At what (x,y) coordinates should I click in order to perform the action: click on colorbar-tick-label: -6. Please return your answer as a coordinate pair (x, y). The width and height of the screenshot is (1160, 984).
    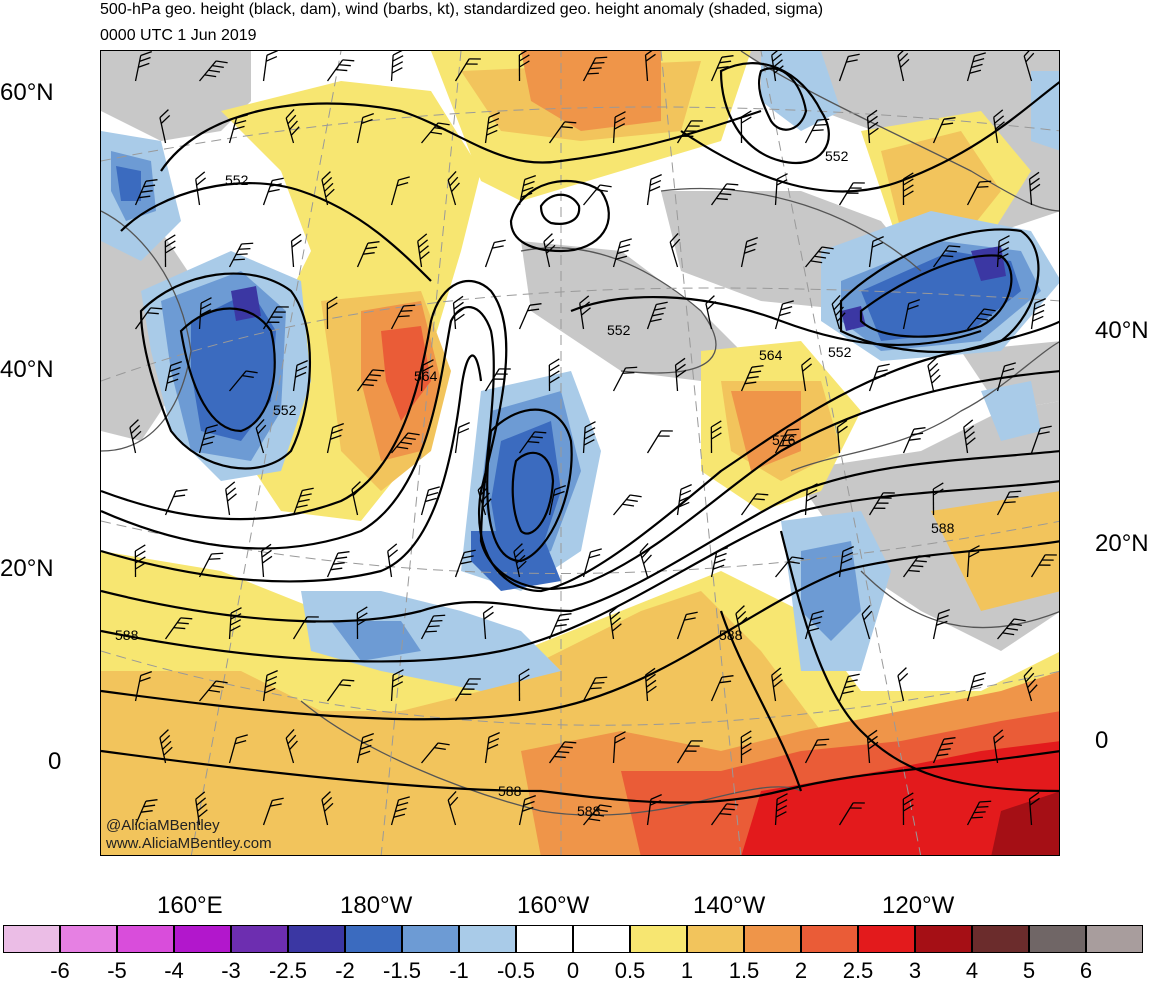
    Looking at the image, I should click on (60, 971).